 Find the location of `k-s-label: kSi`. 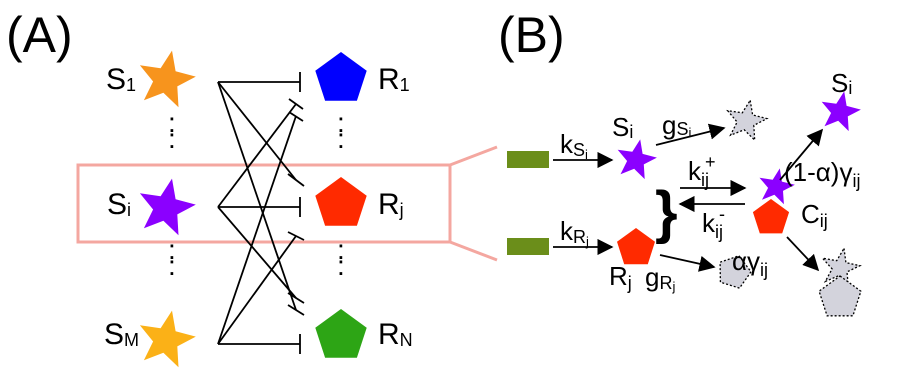

k-s-label: kSi is located at coordinates (574, 145).